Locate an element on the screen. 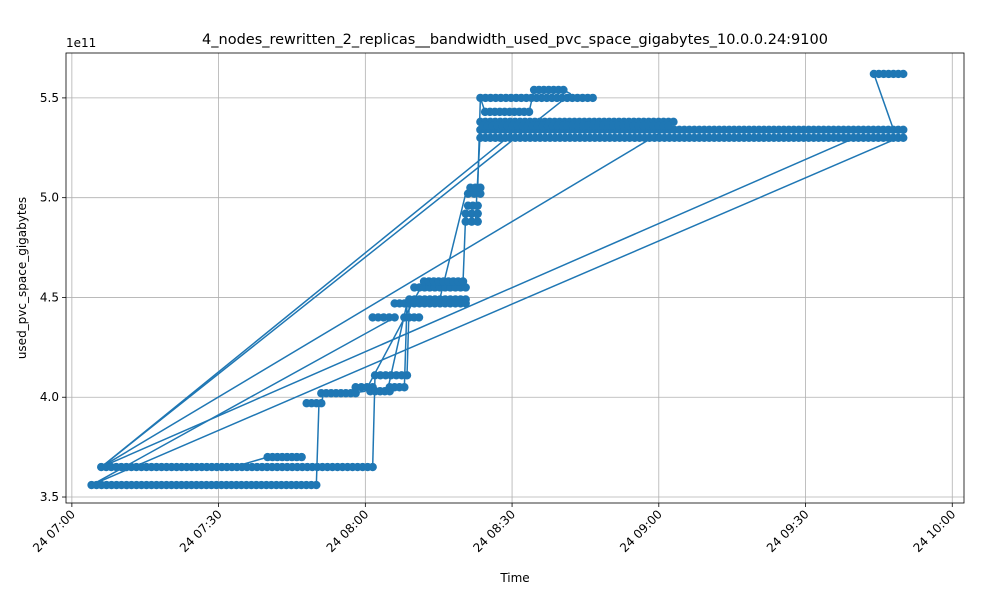 This screenshot has height=600, width=1000. y-tick-label: 5.5 is located at coordinates (49, 98).